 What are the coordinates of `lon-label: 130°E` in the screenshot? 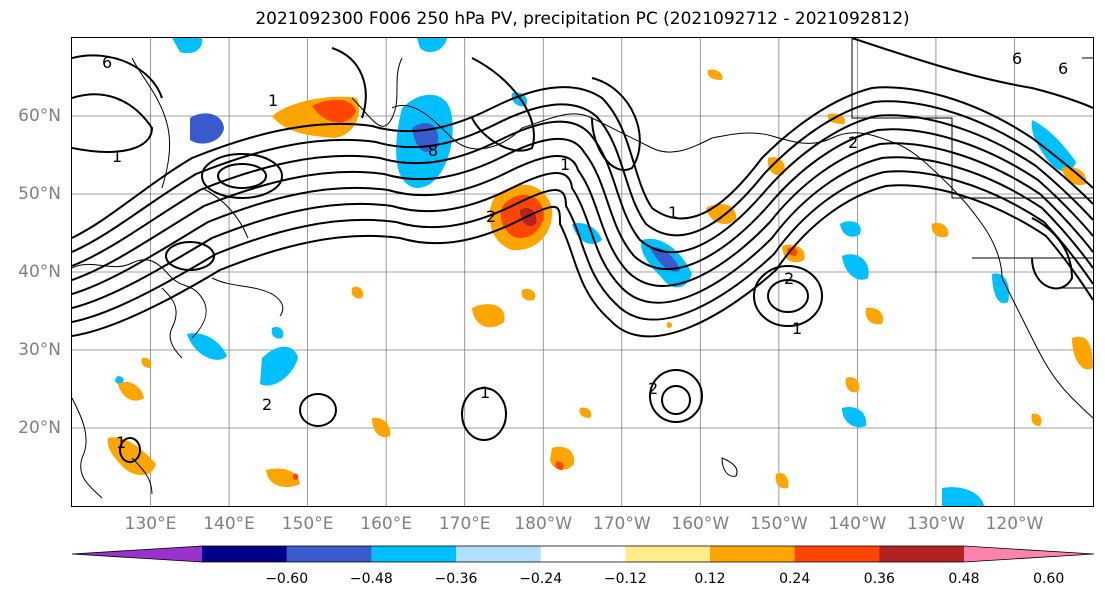 It's located at (150, 524).